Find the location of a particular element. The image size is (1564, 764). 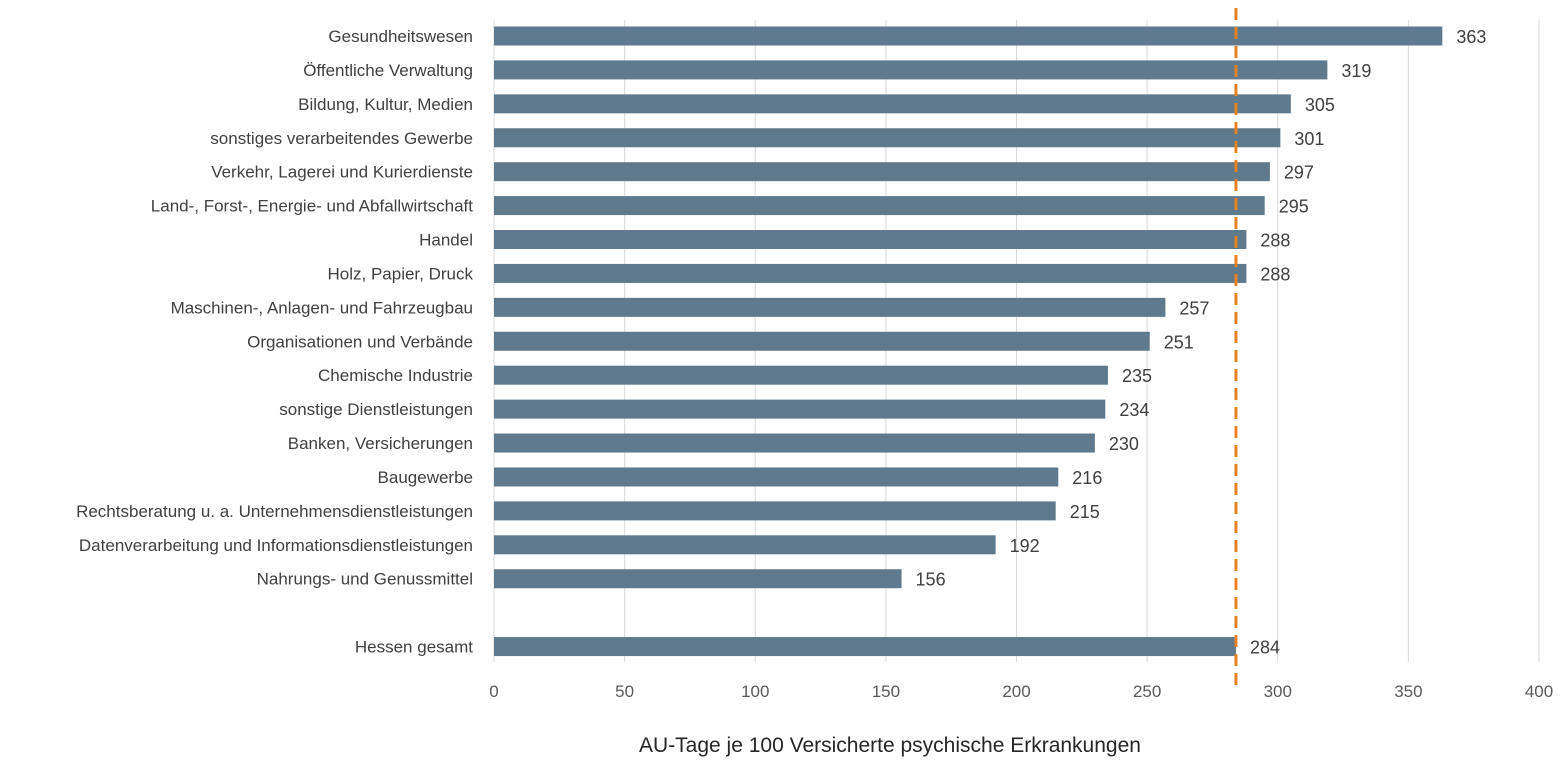

x-tick-label: 50 is located at coordinates (624, 691).